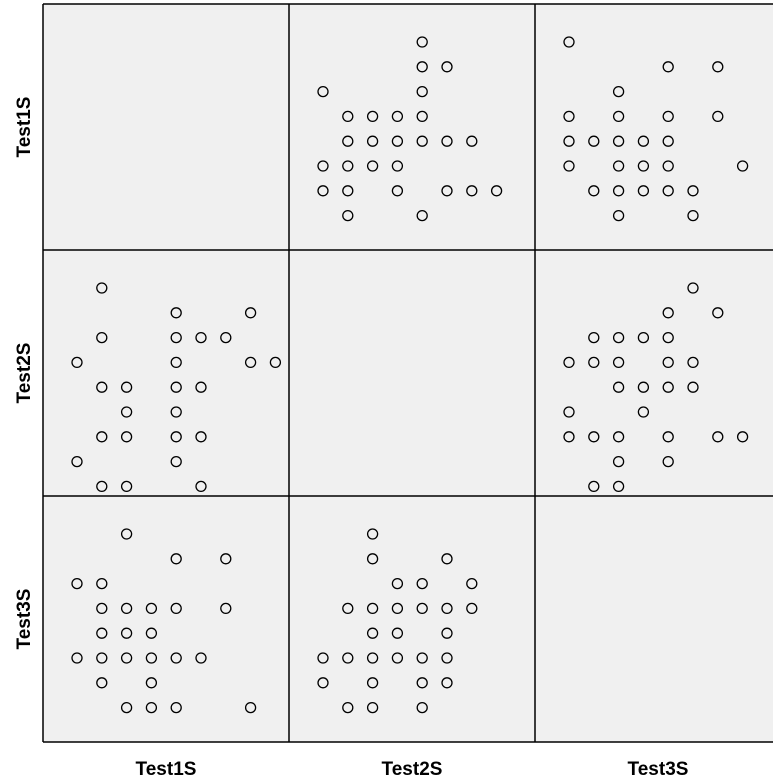  Describe the element at coordinates (658, 769) in the screenshot. I see `x-axis-label: Test3S` at that location.